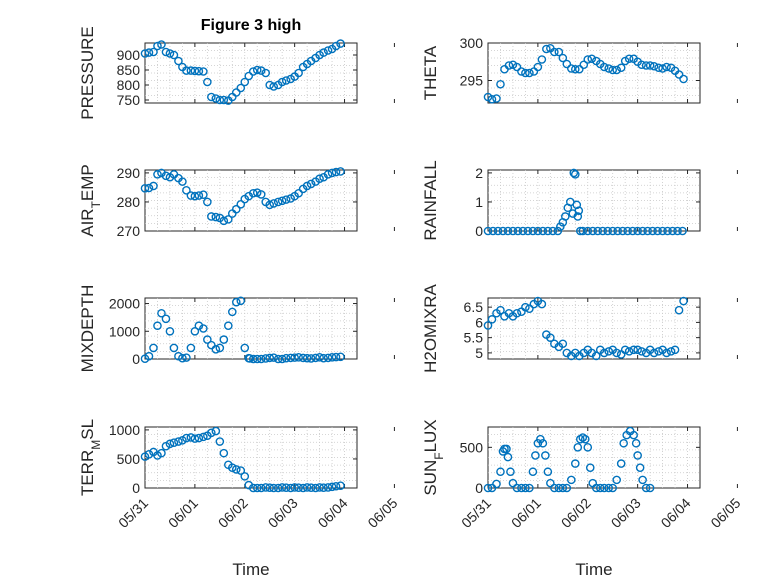 The height and width of the screenshot is (583, 778). What do you see at coordinates (725, 513) in the screenshot?
I see `x-tick-label: 06/05` at bounding box center [725, 513].